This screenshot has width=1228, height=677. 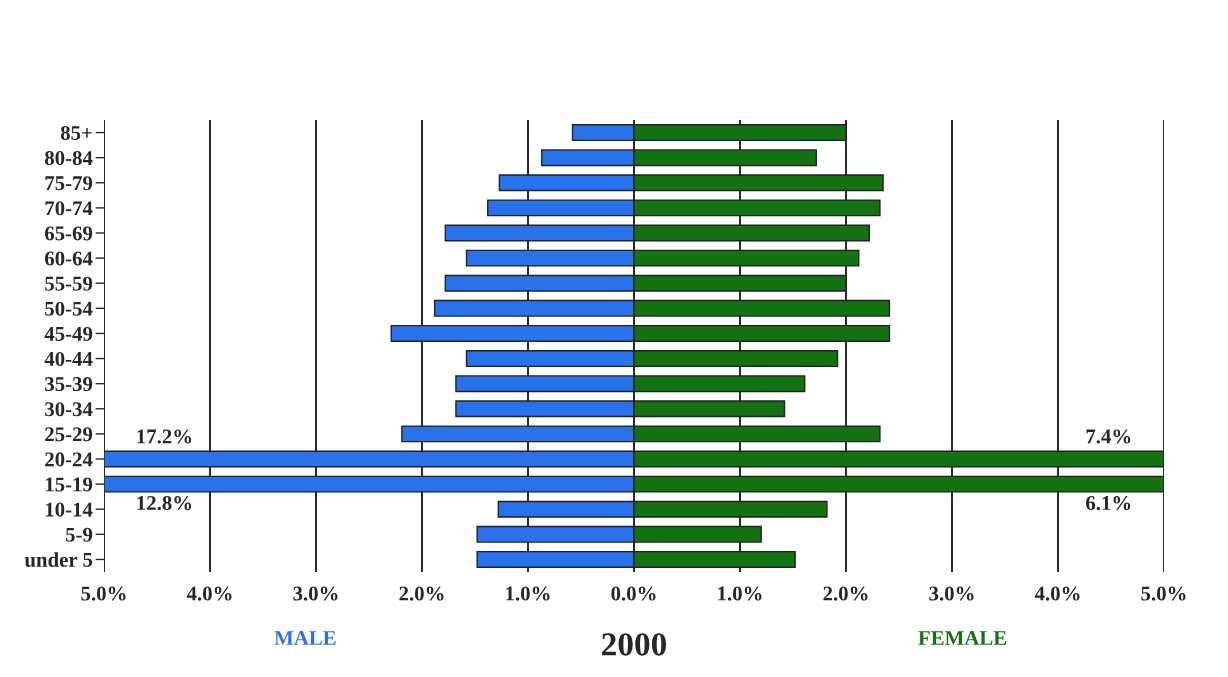 I want to click on y-tick-label: 20-24, so click(x=69, y=459).